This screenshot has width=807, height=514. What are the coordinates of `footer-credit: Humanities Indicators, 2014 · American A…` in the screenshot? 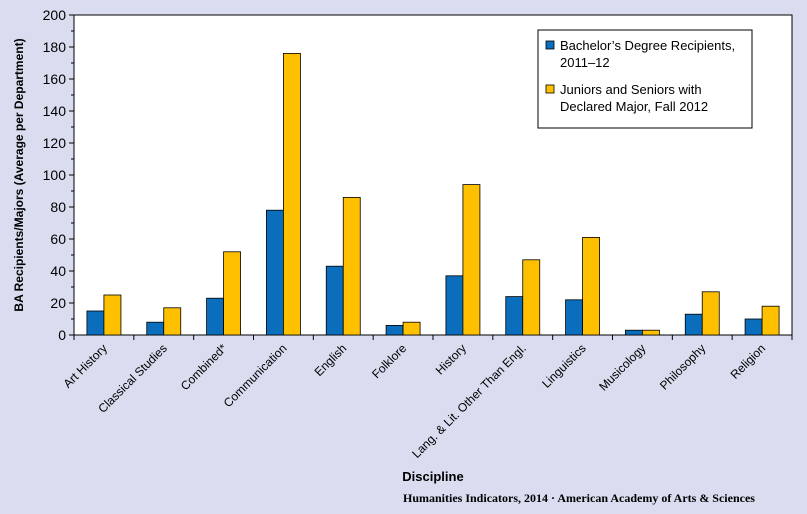 It's located at (579, 498).